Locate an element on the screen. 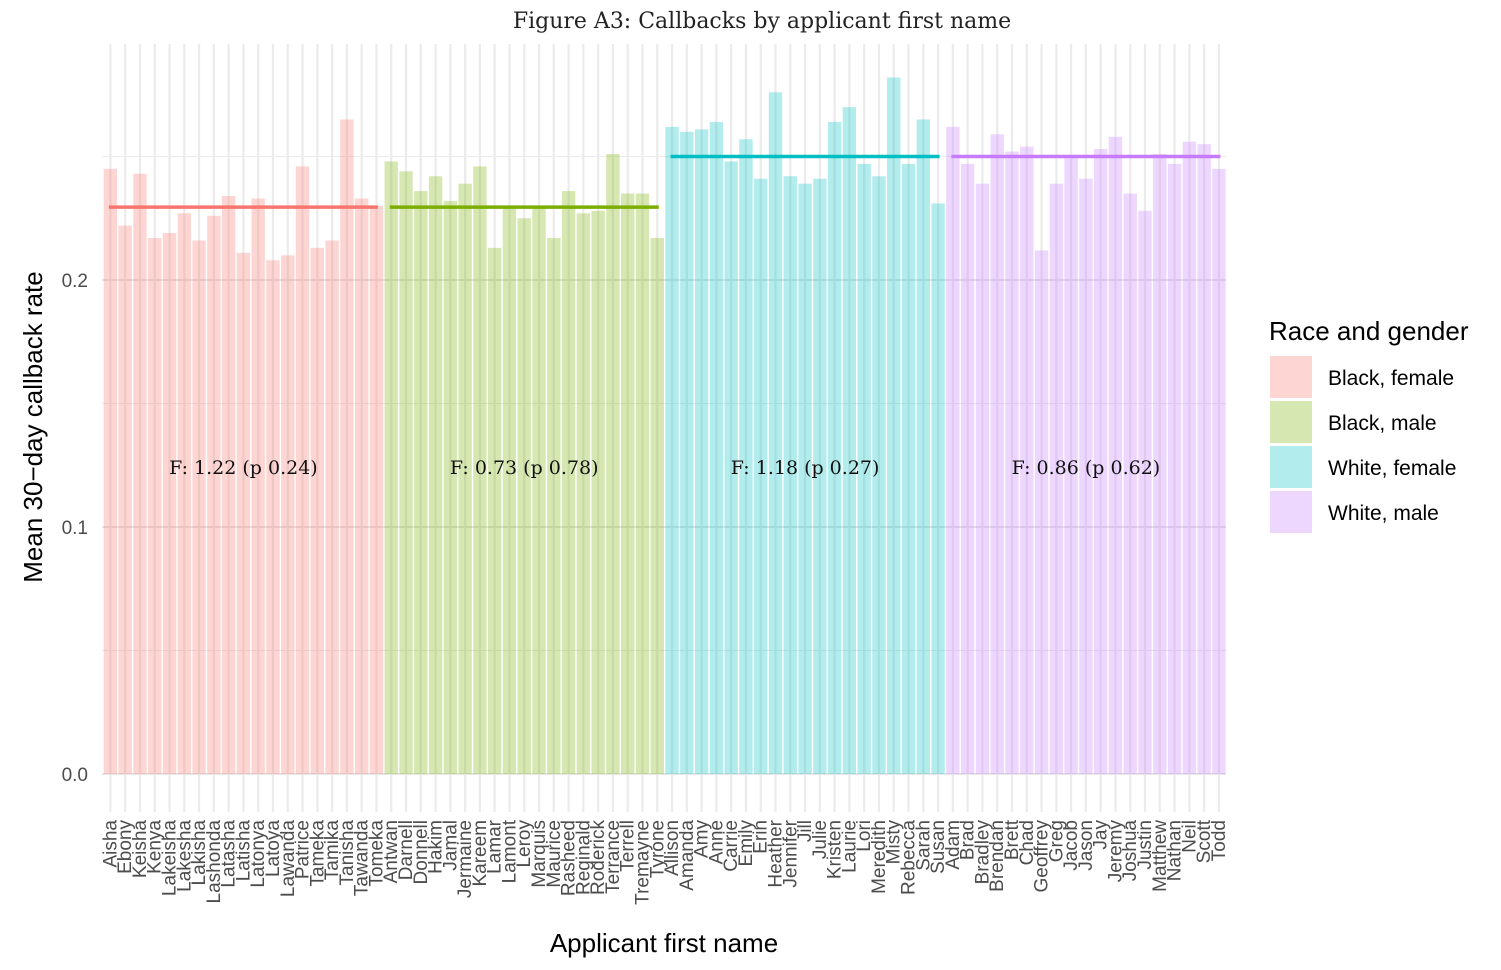 This screenshot has height=970, width=1501. x-tick-label: Jermaine is located at coordinates (465, 859).